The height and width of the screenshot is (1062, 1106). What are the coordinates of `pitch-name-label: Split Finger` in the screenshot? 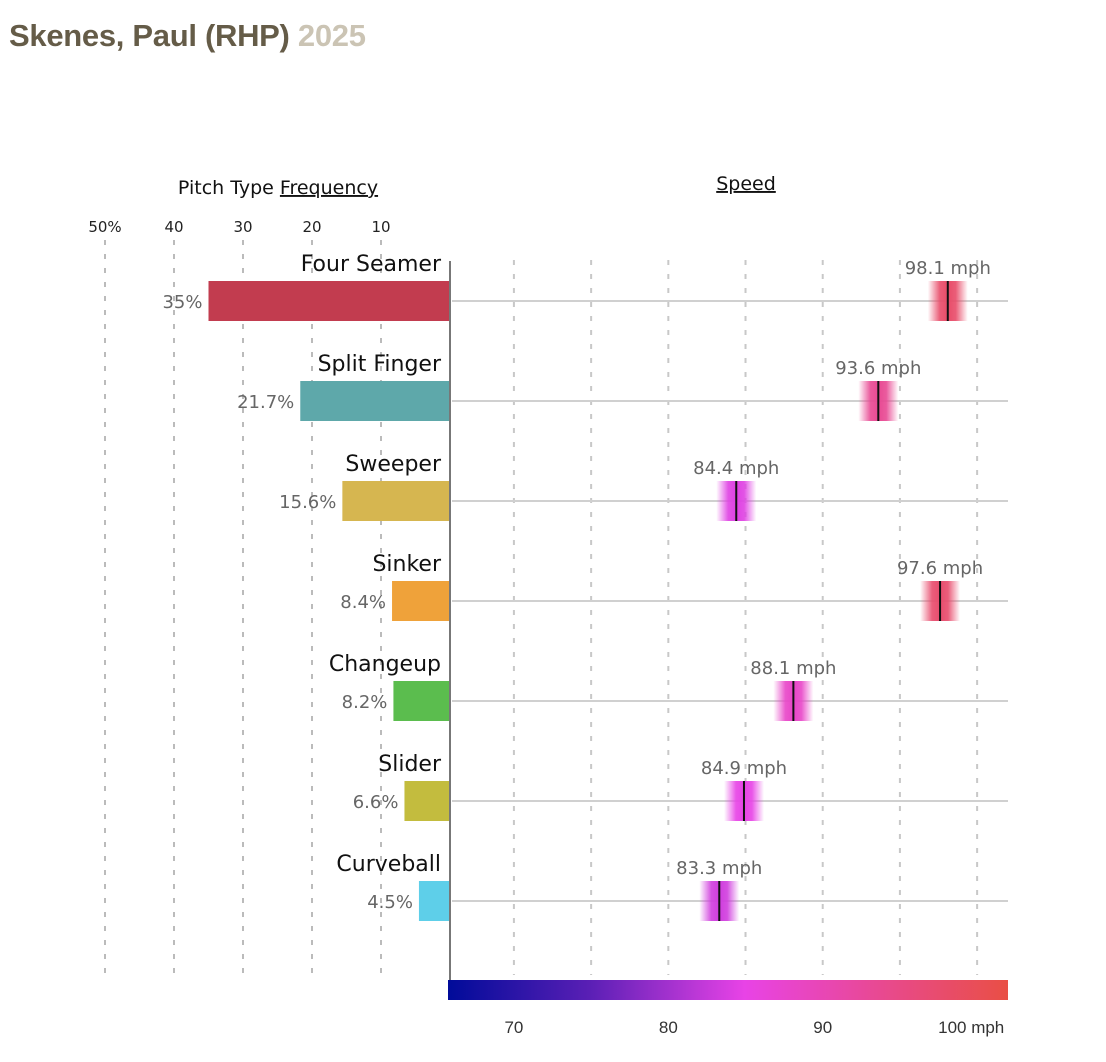 It's located at (380, 364).